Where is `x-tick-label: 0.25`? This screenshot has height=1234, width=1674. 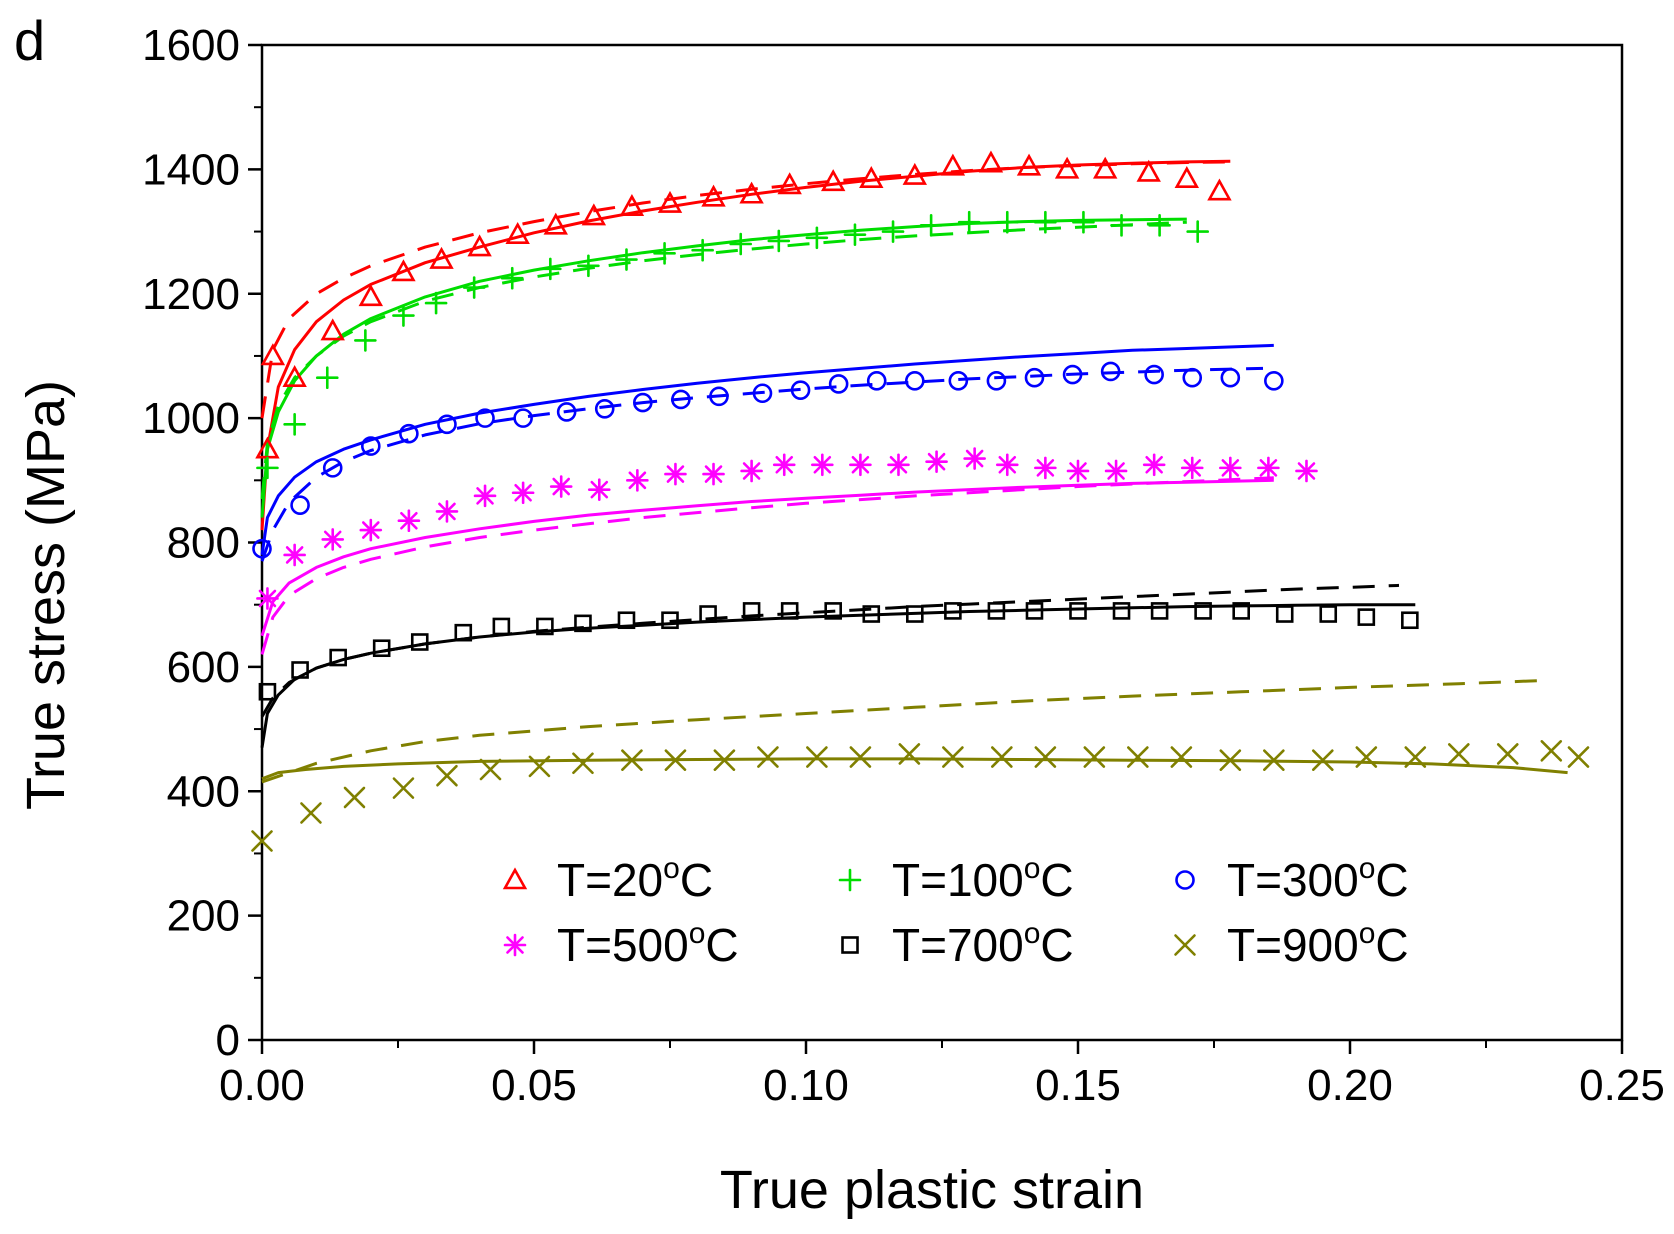
x-tick-label: 0.25 is located at coordinates (1622, 1085).